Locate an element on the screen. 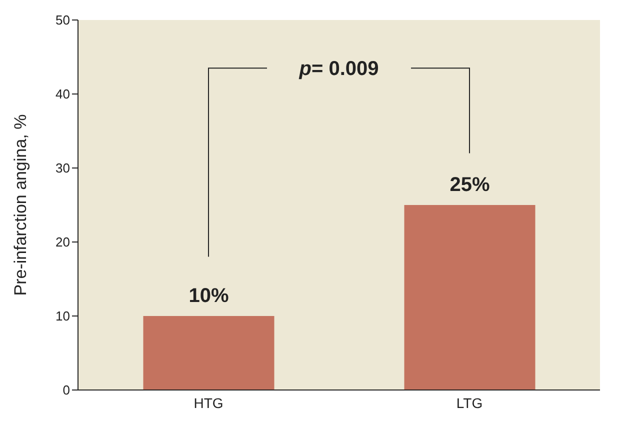 The height and width of the screenshot is (435, 617). y-tick-label: 50 is located at coordinates (63, 20).